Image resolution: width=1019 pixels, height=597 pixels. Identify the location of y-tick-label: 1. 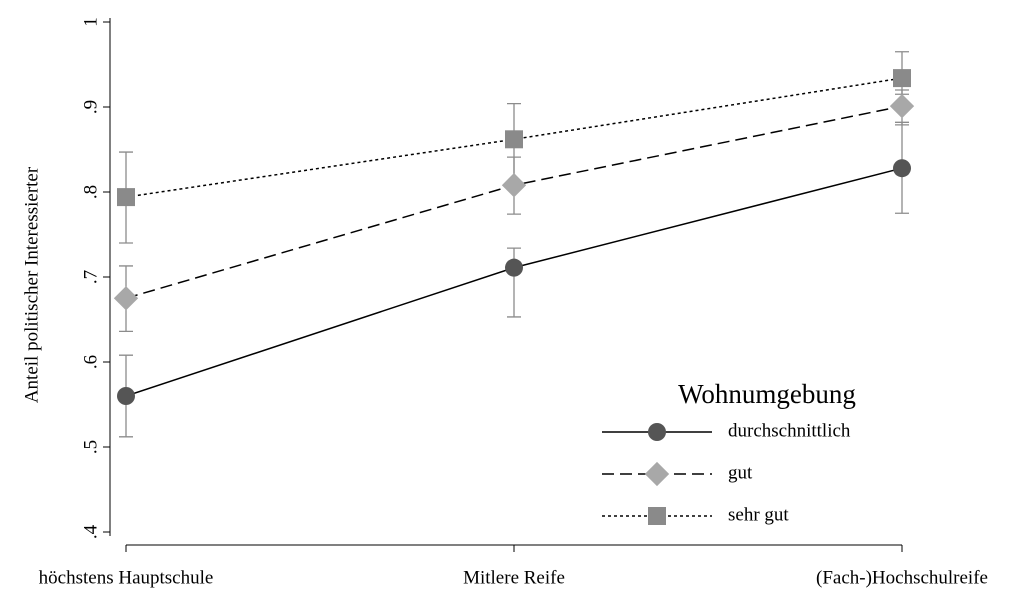
(90, 22).